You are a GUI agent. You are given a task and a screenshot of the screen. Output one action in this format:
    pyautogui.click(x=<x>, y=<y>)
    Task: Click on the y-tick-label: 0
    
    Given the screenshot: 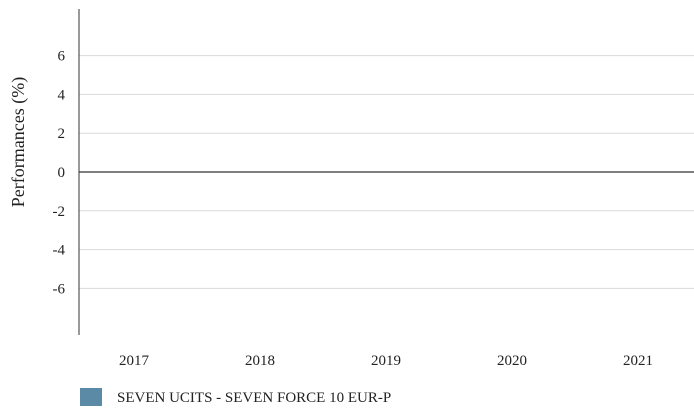 What is the action you would take?
    pyautogui.click(x=62, y=173)
    